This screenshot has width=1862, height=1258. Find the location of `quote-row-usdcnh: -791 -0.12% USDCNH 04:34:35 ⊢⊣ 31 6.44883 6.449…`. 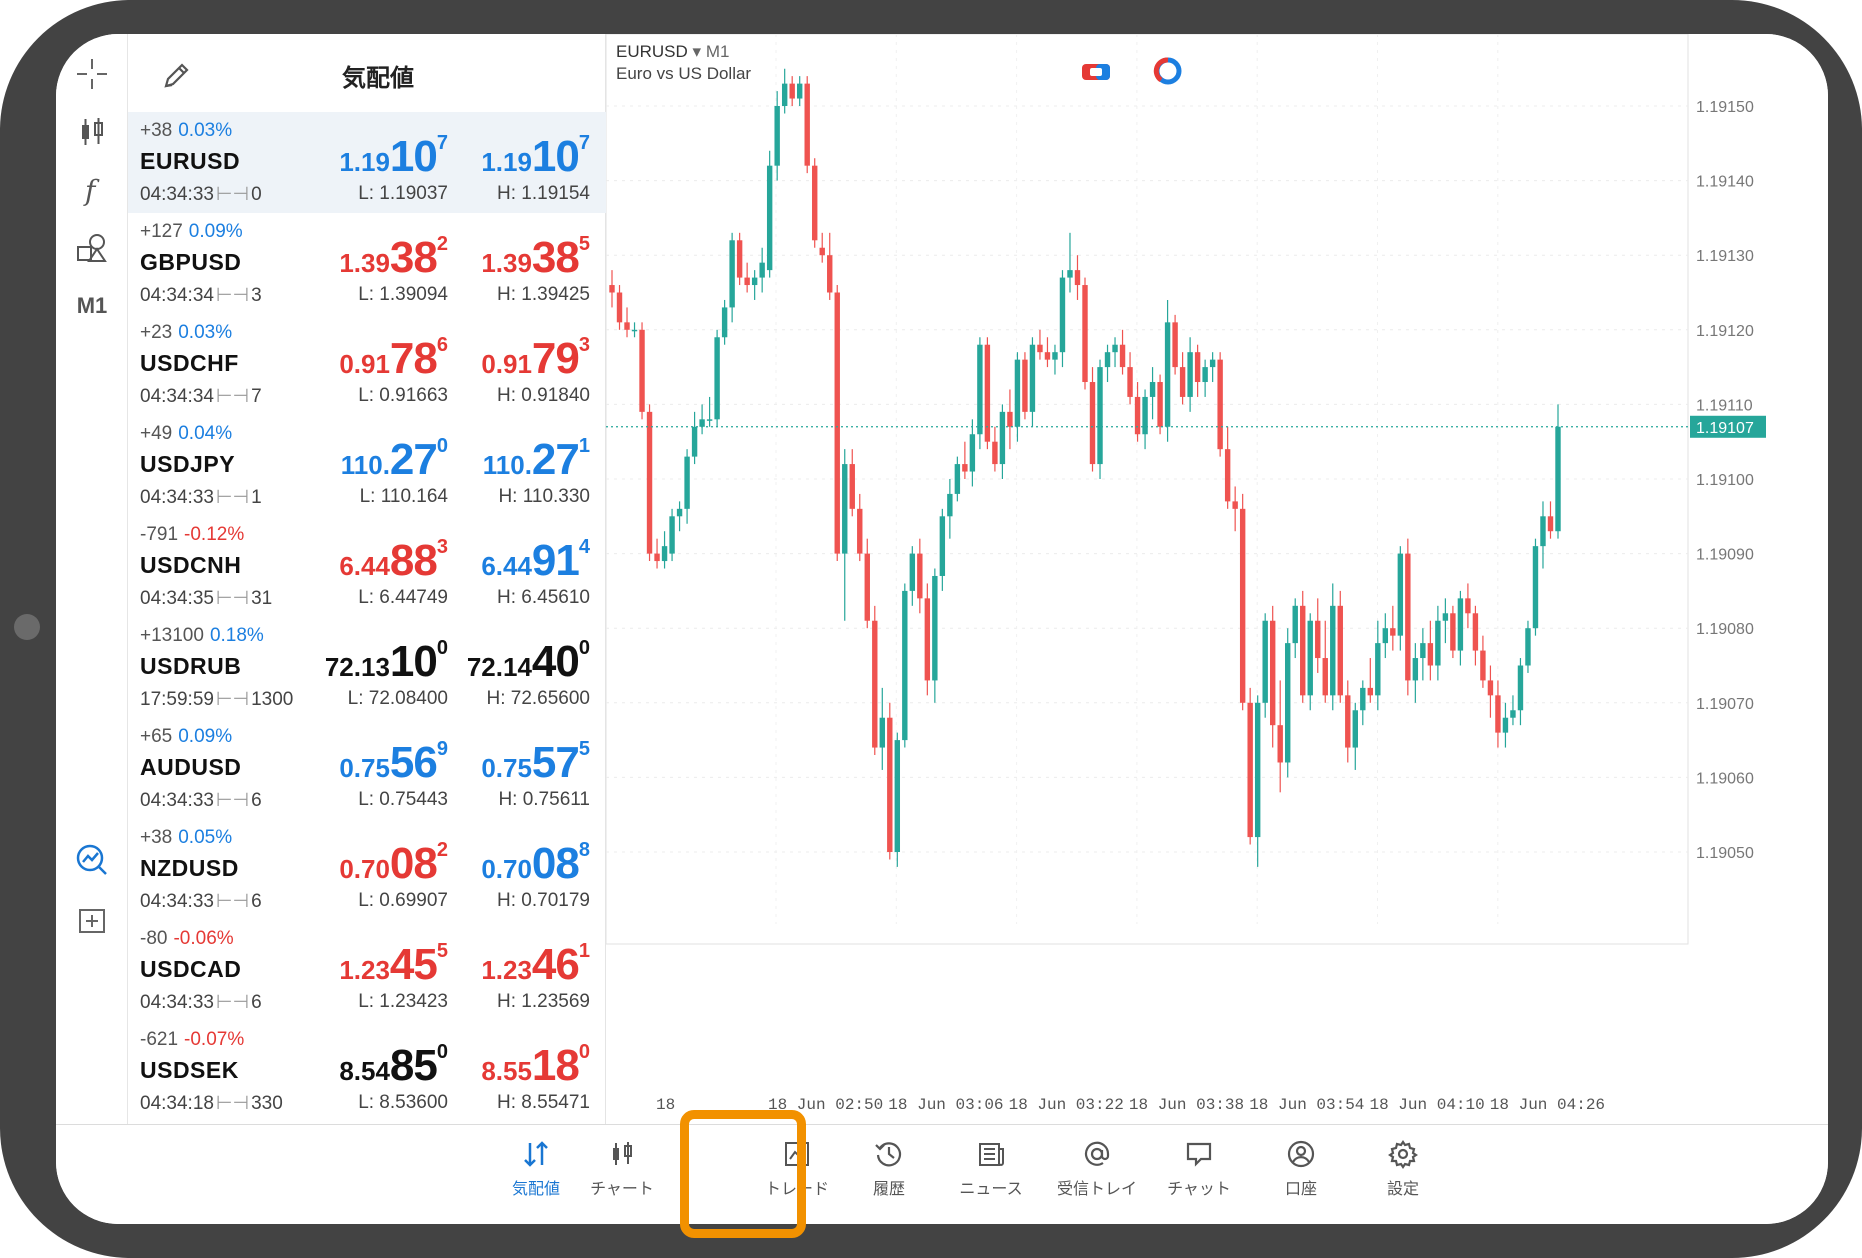

quote-row-usdcnh: -791 -0.12% USDCNH 04:34:35 ⊢⊣ 31 6.44883 6.449… is located at coordinates (367, 566).